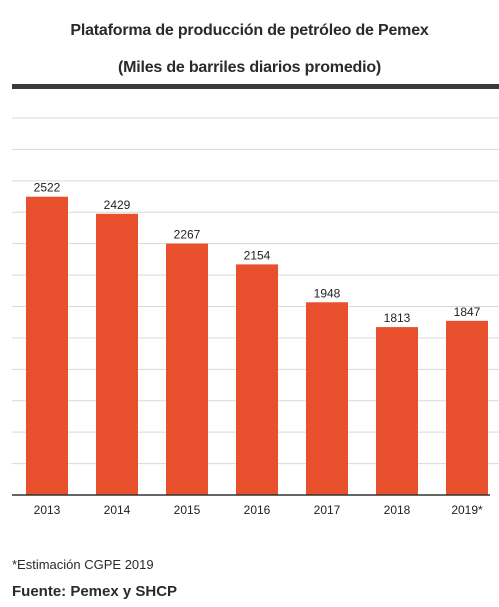 The height and width of the screenshot is (607, 499). Describe the element at coordinates (47, 188) in the screenshot. I see `data-label-2013: 2522` at that location.